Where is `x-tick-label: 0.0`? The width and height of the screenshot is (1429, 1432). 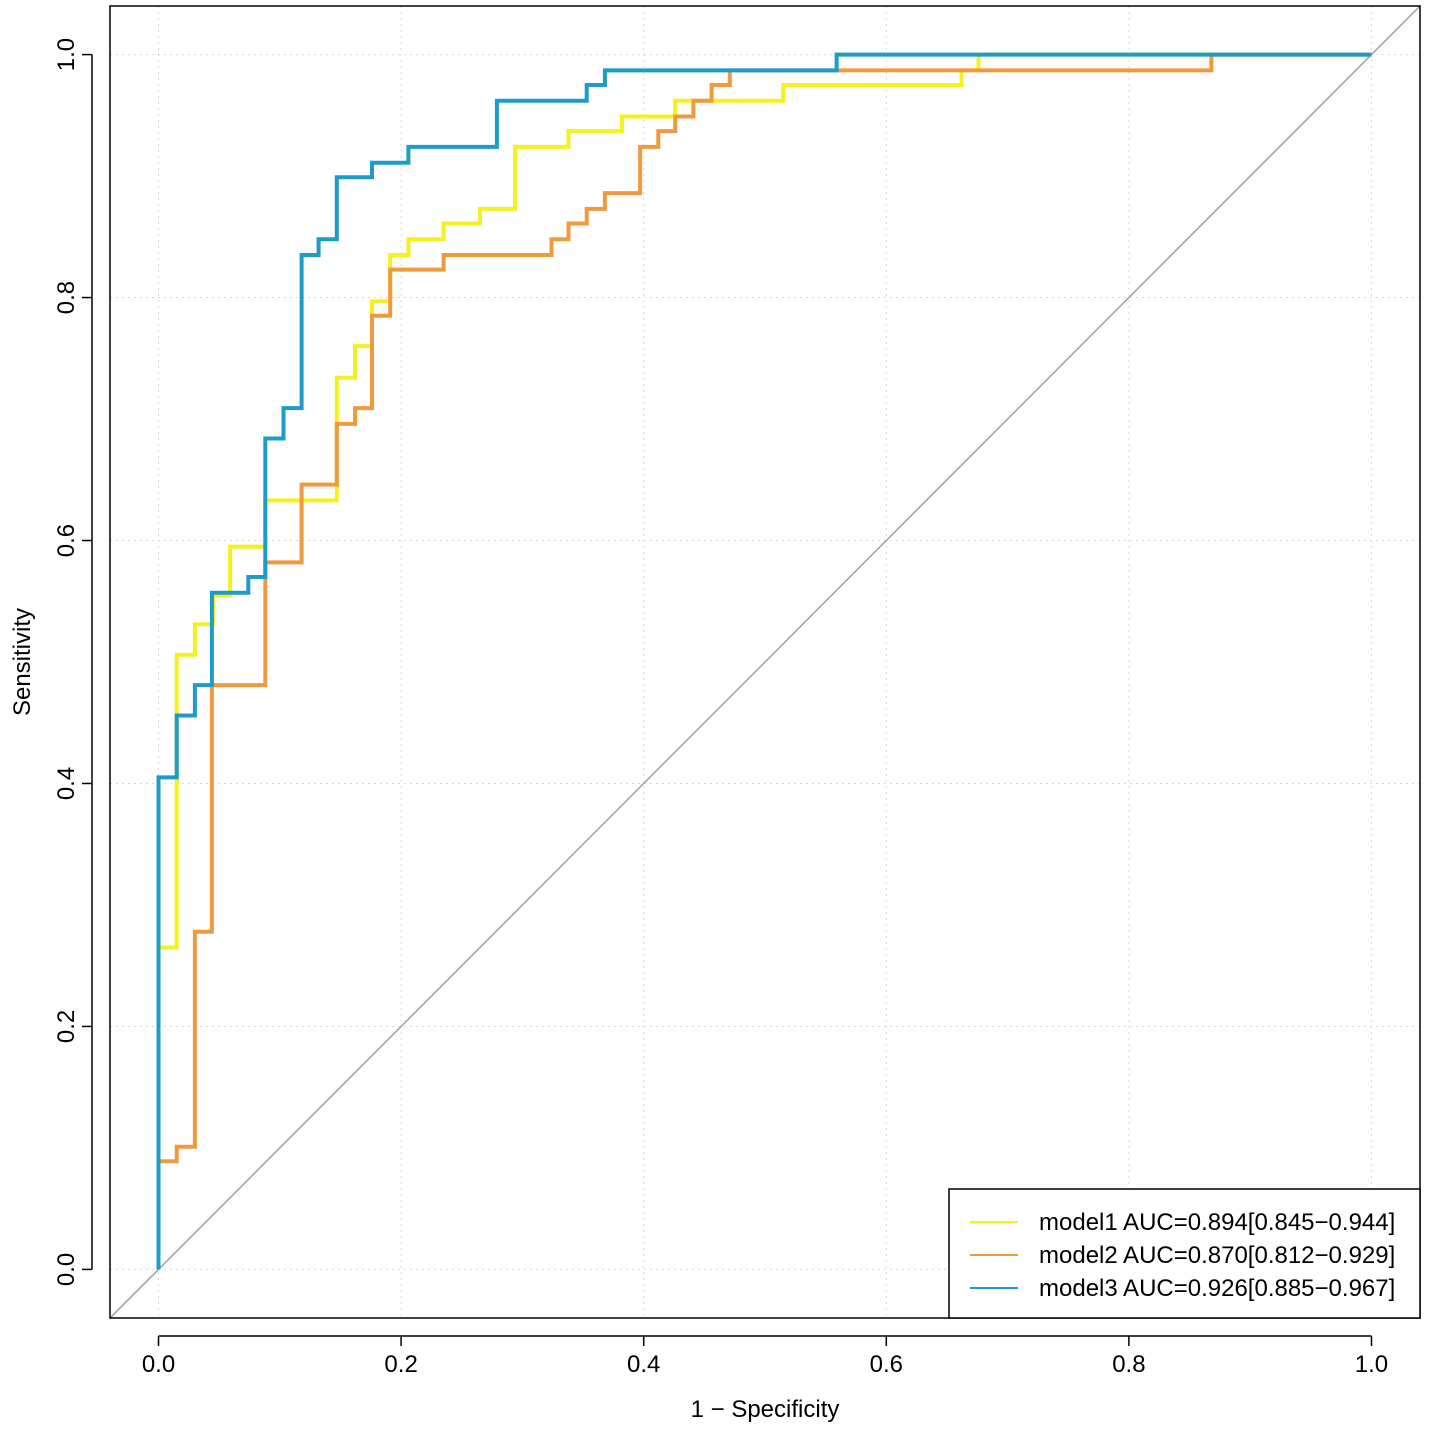 x-tick-label: 0.0 is located at coordinates (158, 1364).